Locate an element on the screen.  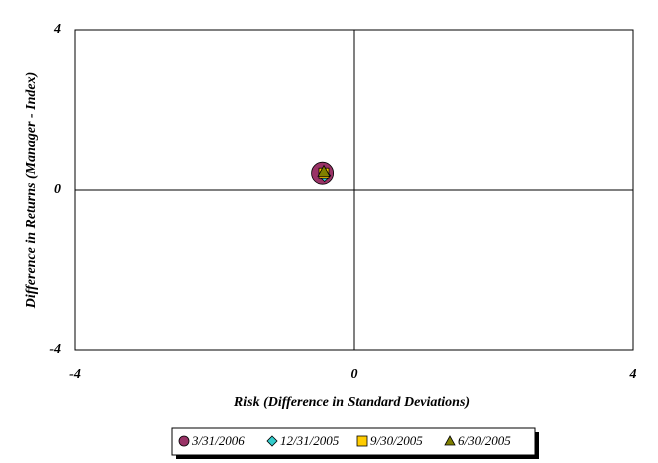
legend: 3/31/2006 12/31/2005 9/30/2005 6/30/2005 is located at coordinates (355, 443).